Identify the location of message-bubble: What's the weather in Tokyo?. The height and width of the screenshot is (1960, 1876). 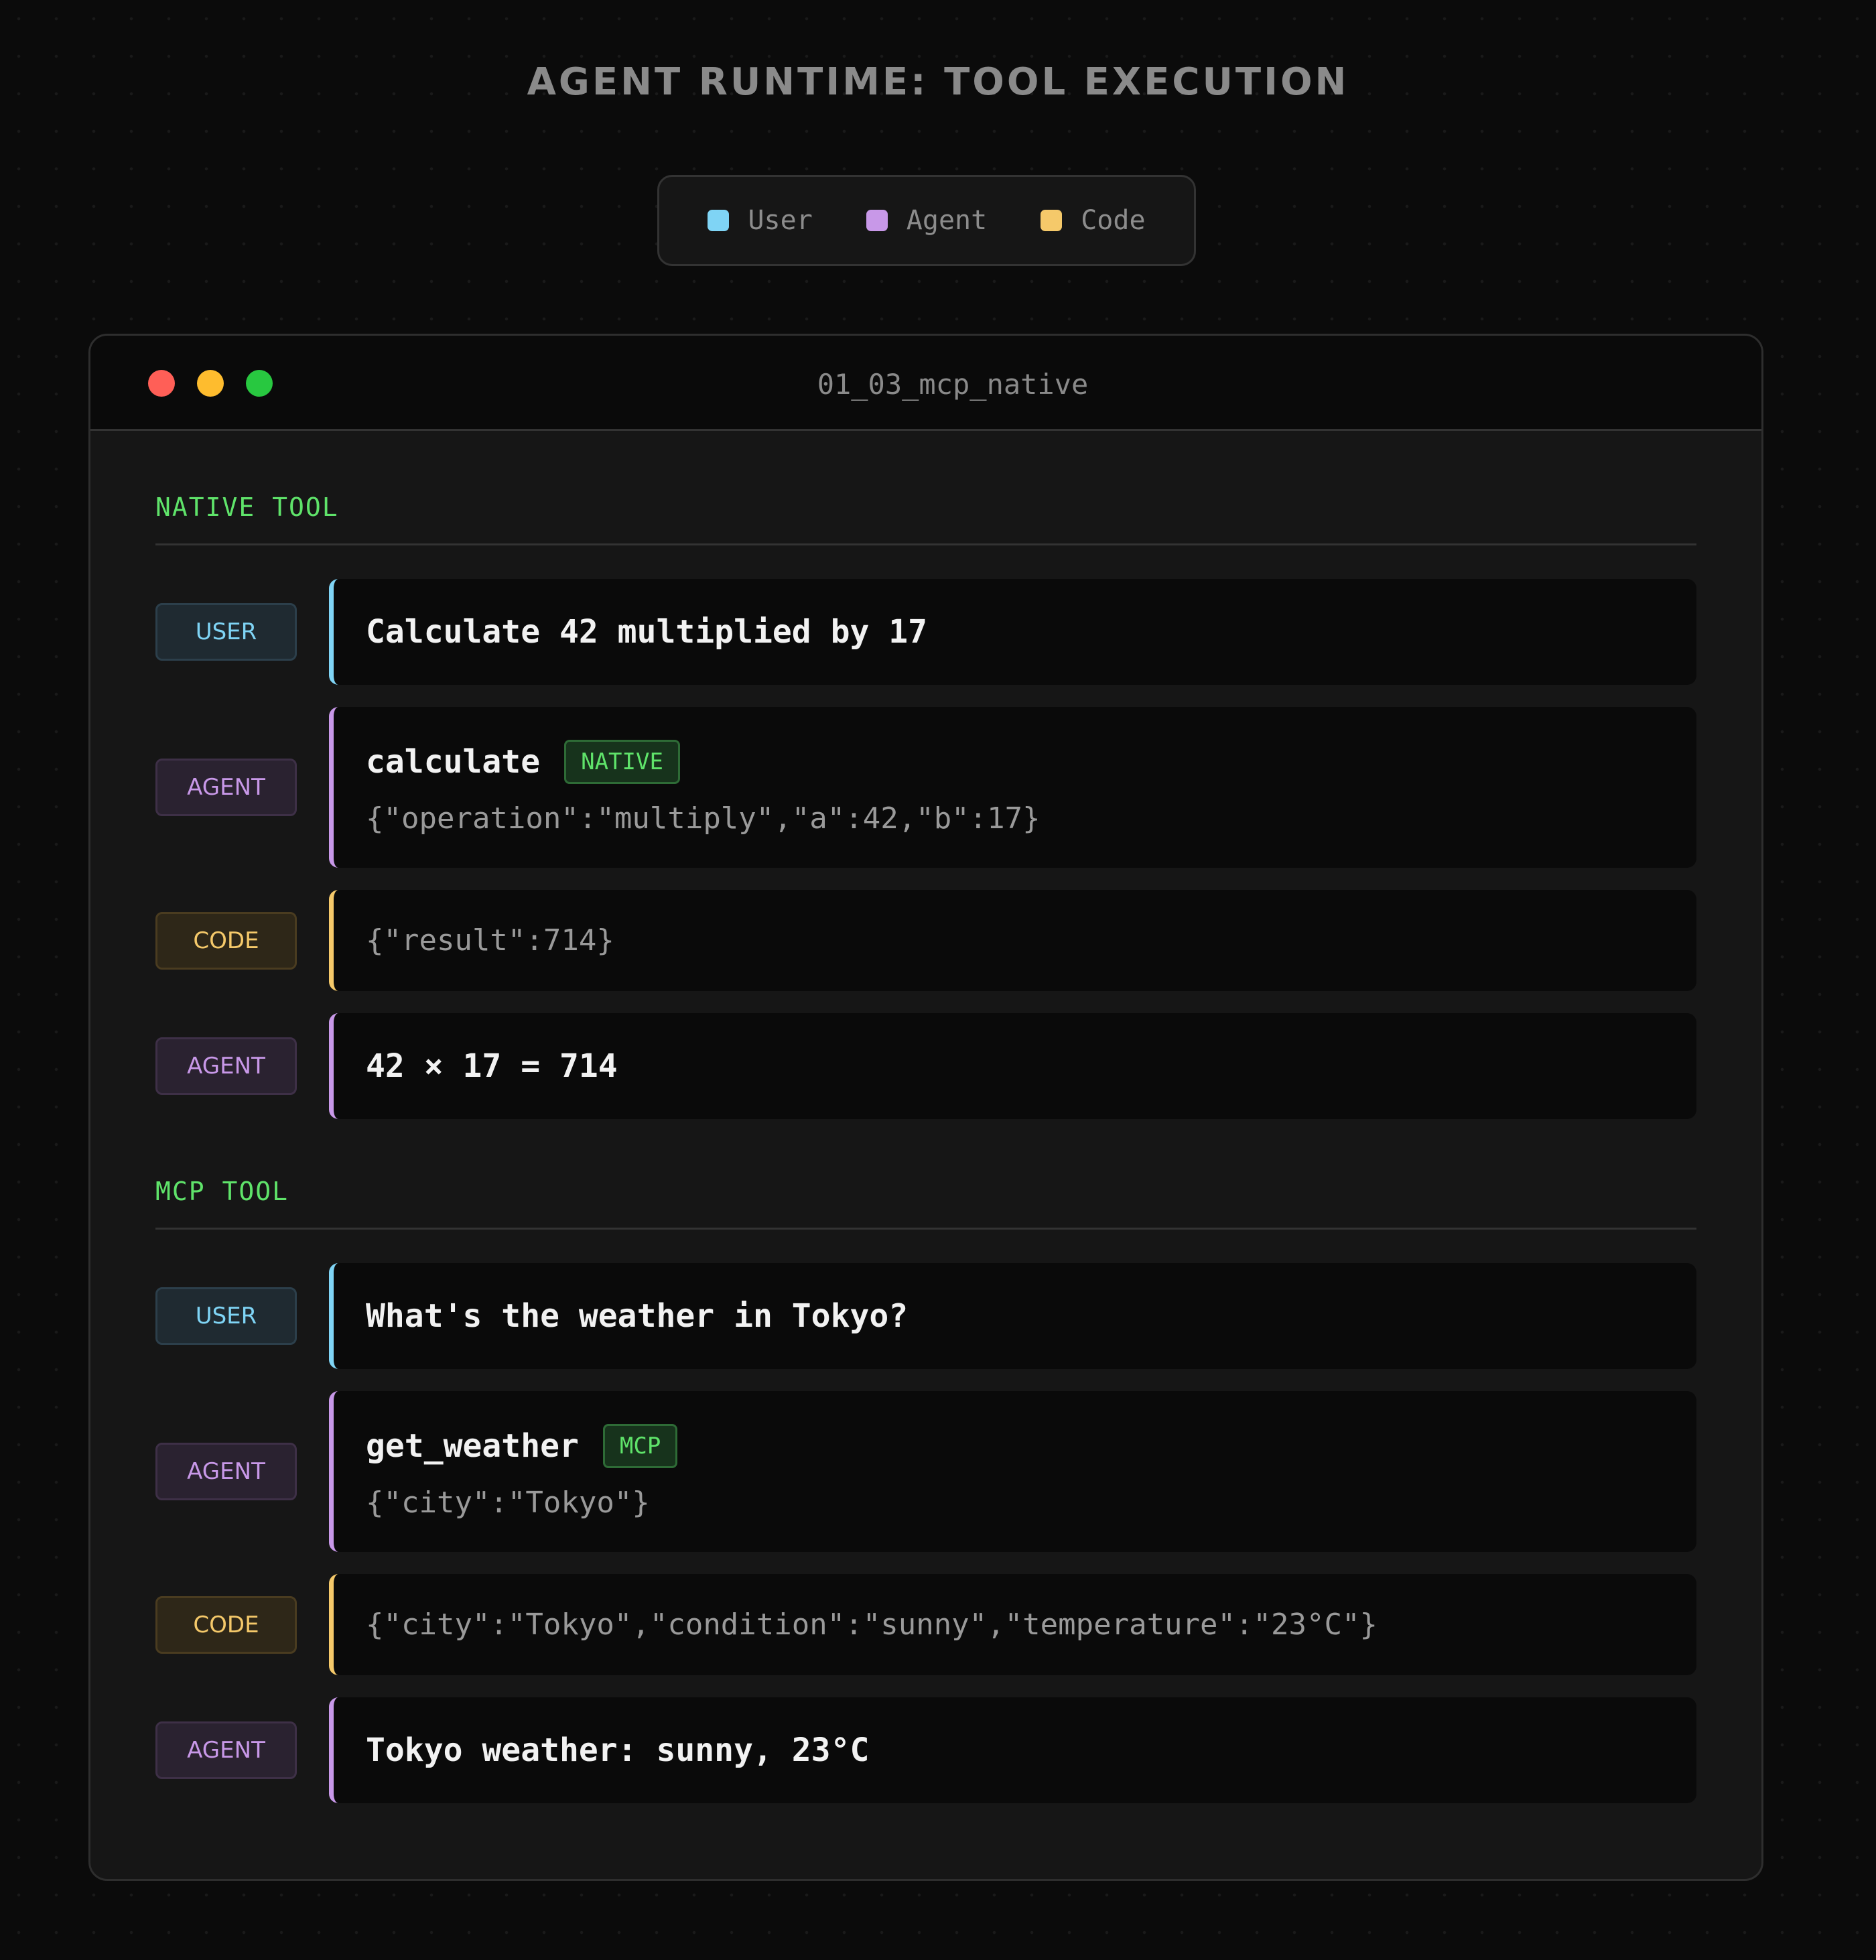
(1013, 1316).